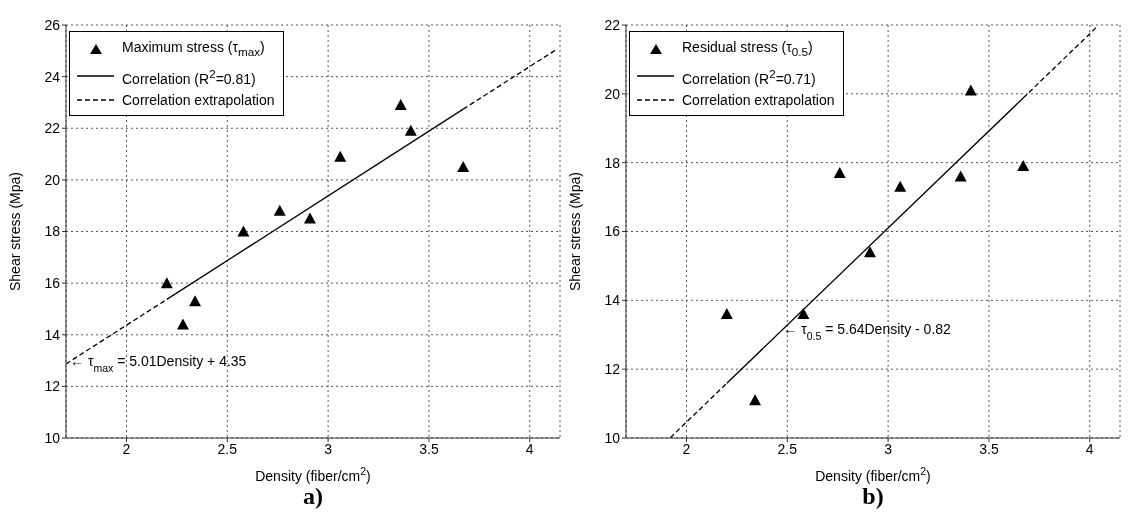 The image size is (1130, 518). What do you see at coordinates (313, 496) in the screenshot?
I see `text: a)` at bounding box center [313, 496].